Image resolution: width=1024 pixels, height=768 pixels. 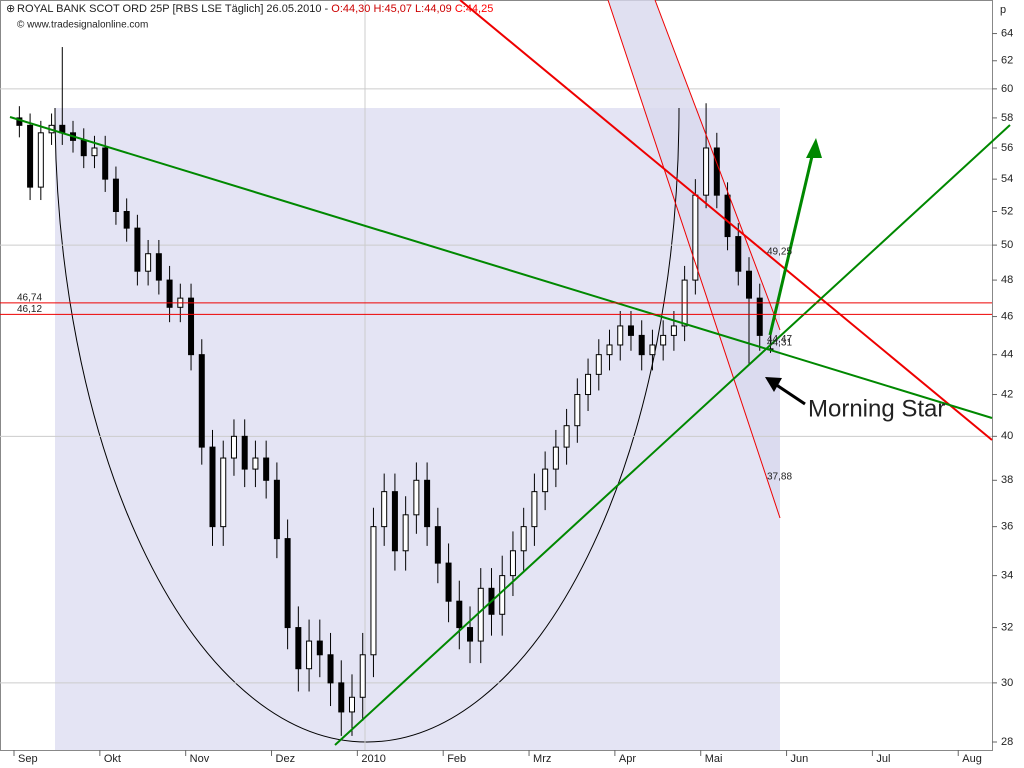 What do you see at coordinates (779, 477) in the screenshot?
I see `price-label: 37,88` at bounding box center [779, 477].